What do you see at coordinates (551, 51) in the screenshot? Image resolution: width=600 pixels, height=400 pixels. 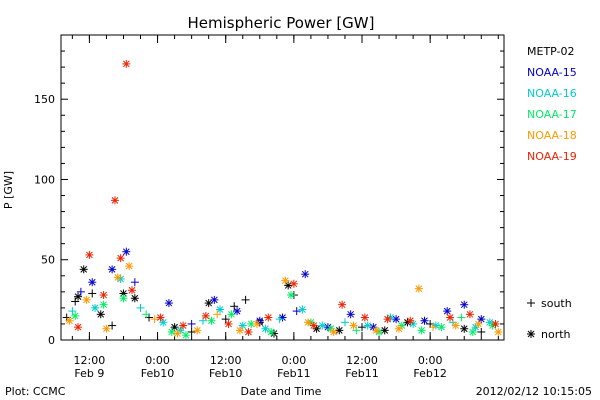 I see `legend-entry-metp-02: METP-02` at bounding box center [551, 51].